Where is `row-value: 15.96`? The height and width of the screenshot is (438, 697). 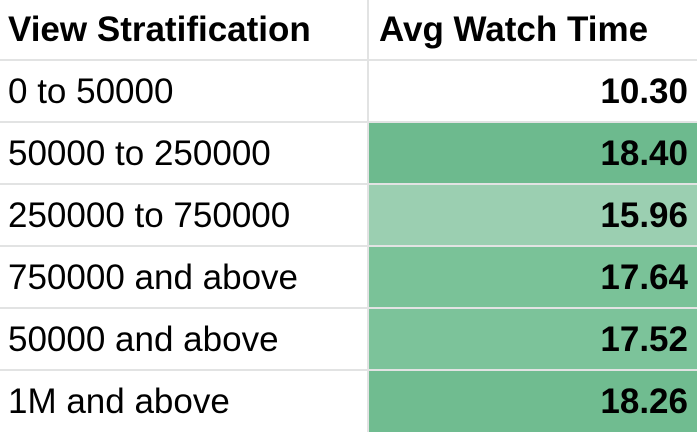 row-value: 15.96 is located at coordinates (532, 215).